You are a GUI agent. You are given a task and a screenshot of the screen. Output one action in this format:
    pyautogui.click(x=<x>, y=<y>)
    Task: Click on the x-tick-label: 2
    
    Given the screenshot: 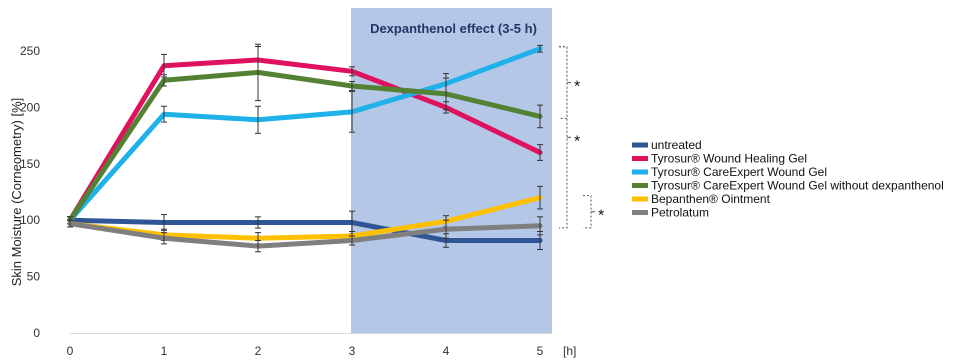 What is the action you would take?
    pyautogui.click(x=258, y=351)
    